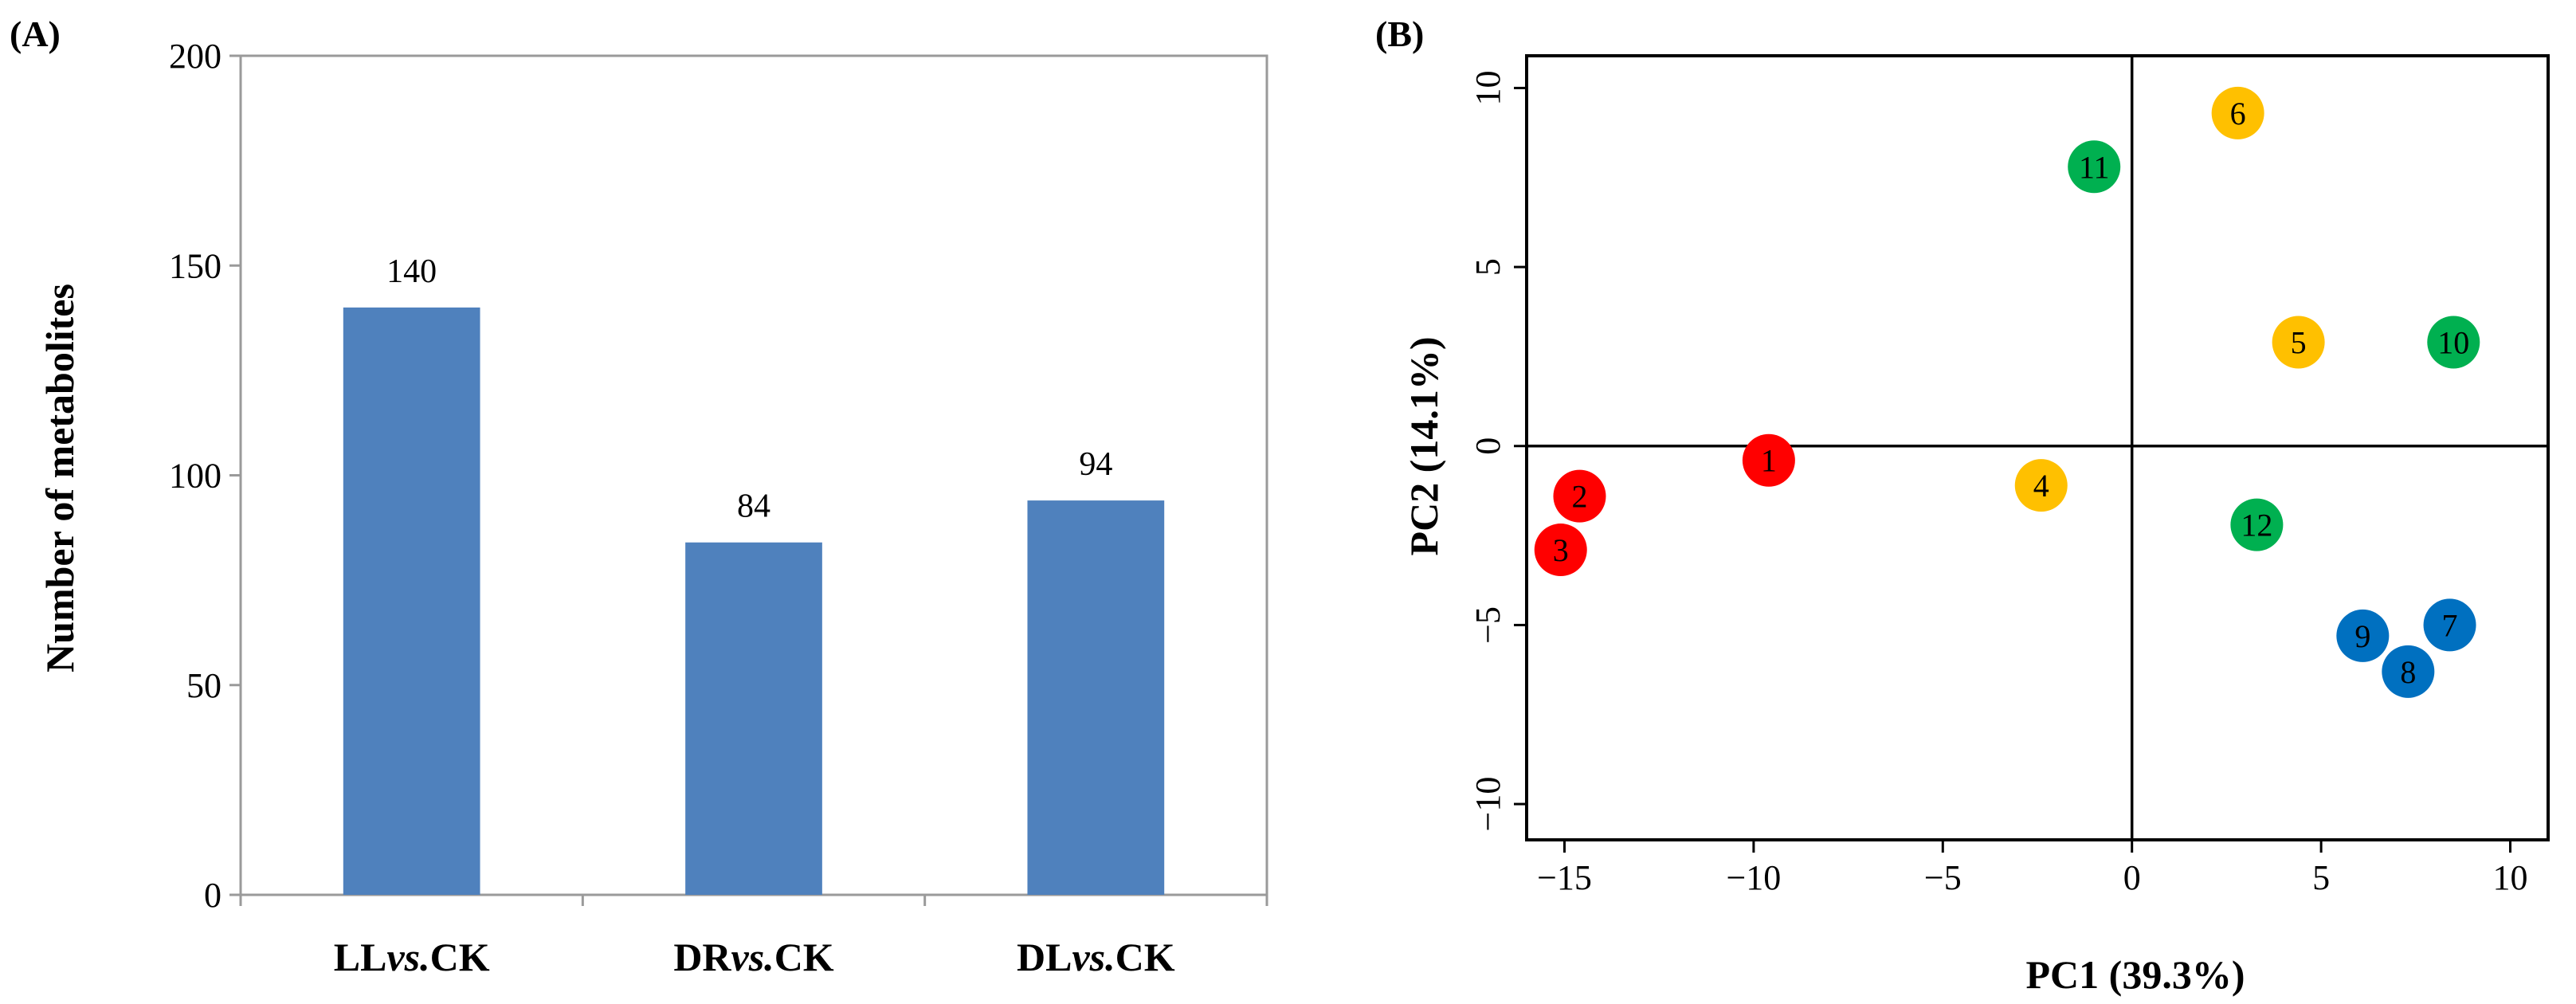 The height and width of the screenshot is (1004, 2576). Describe the element at coordinates (1095, 464) in the screenshot. I see `bar-value-label: 94` at that location.